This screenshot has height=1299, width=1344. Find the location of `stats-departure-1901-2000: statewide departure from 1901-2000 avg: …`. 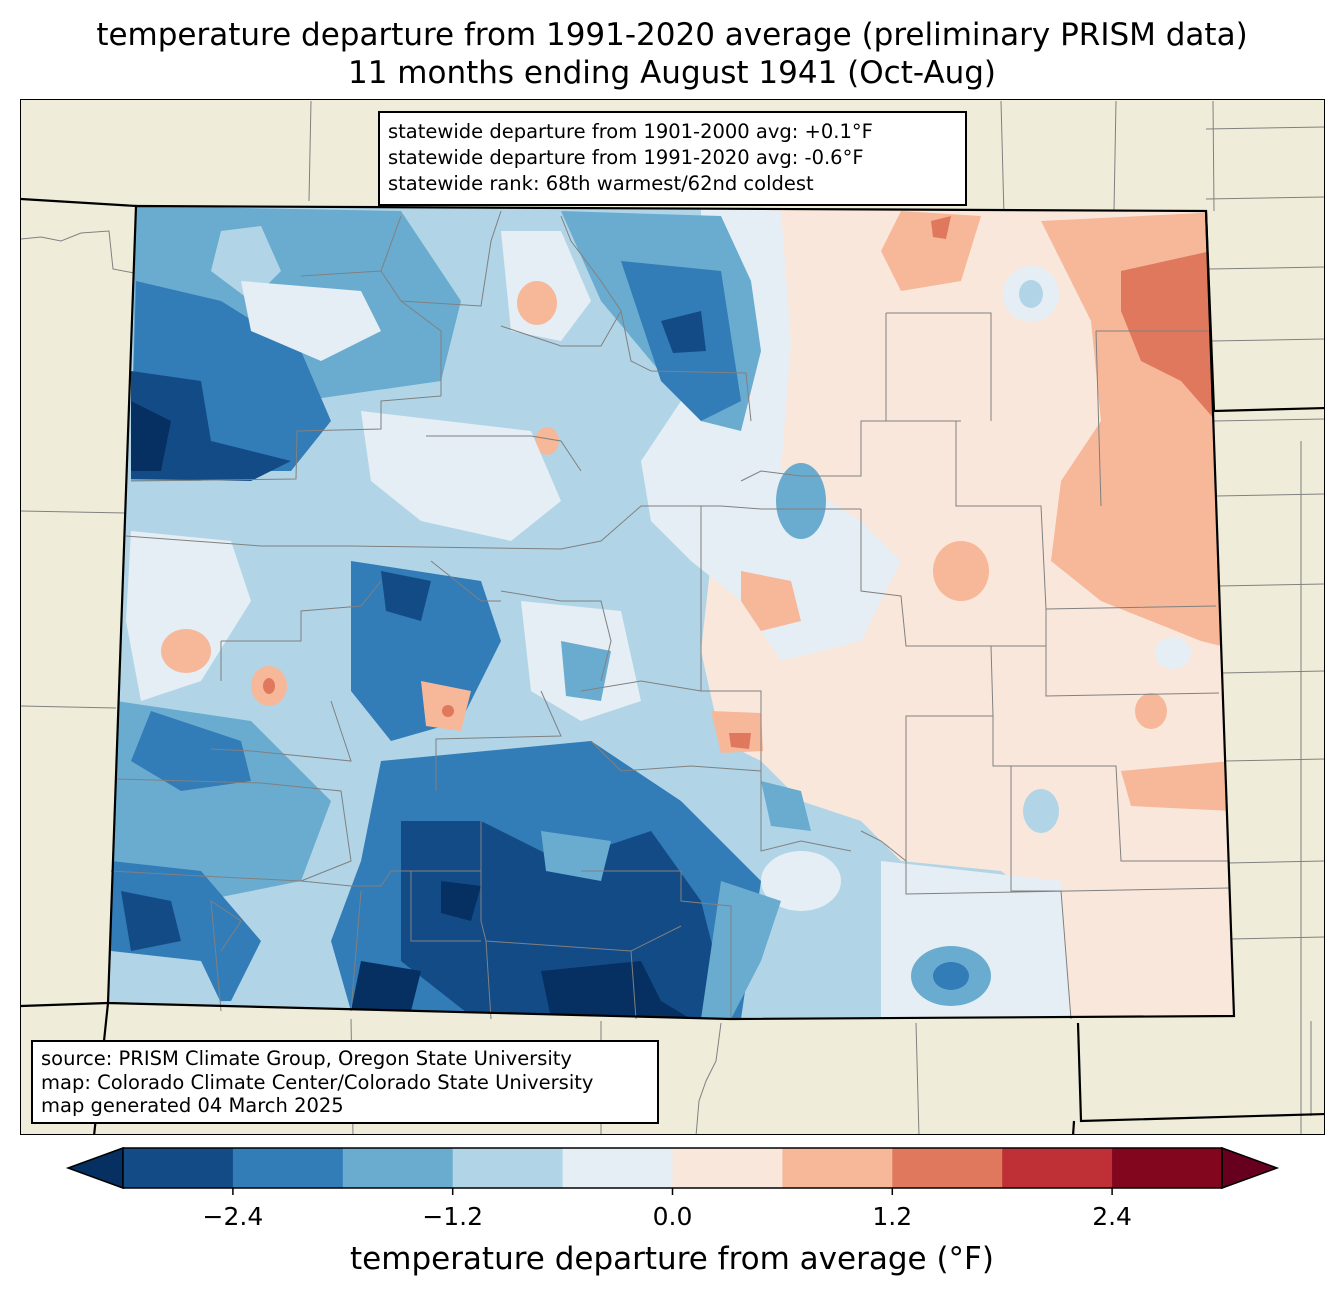

stats-departure-1901-2000: statewide departure from 1901-2000 avg: … is located at coordinates (630, 131).